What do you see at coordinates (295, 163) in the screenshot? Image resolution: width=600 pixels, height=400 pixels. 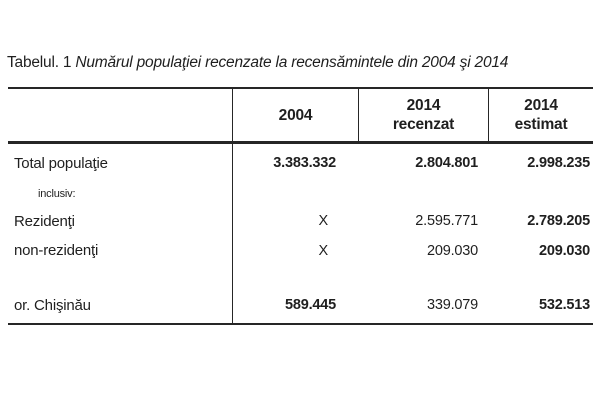 I see `row-total-2004: 3.383.332` at bounding box center [295, 163].